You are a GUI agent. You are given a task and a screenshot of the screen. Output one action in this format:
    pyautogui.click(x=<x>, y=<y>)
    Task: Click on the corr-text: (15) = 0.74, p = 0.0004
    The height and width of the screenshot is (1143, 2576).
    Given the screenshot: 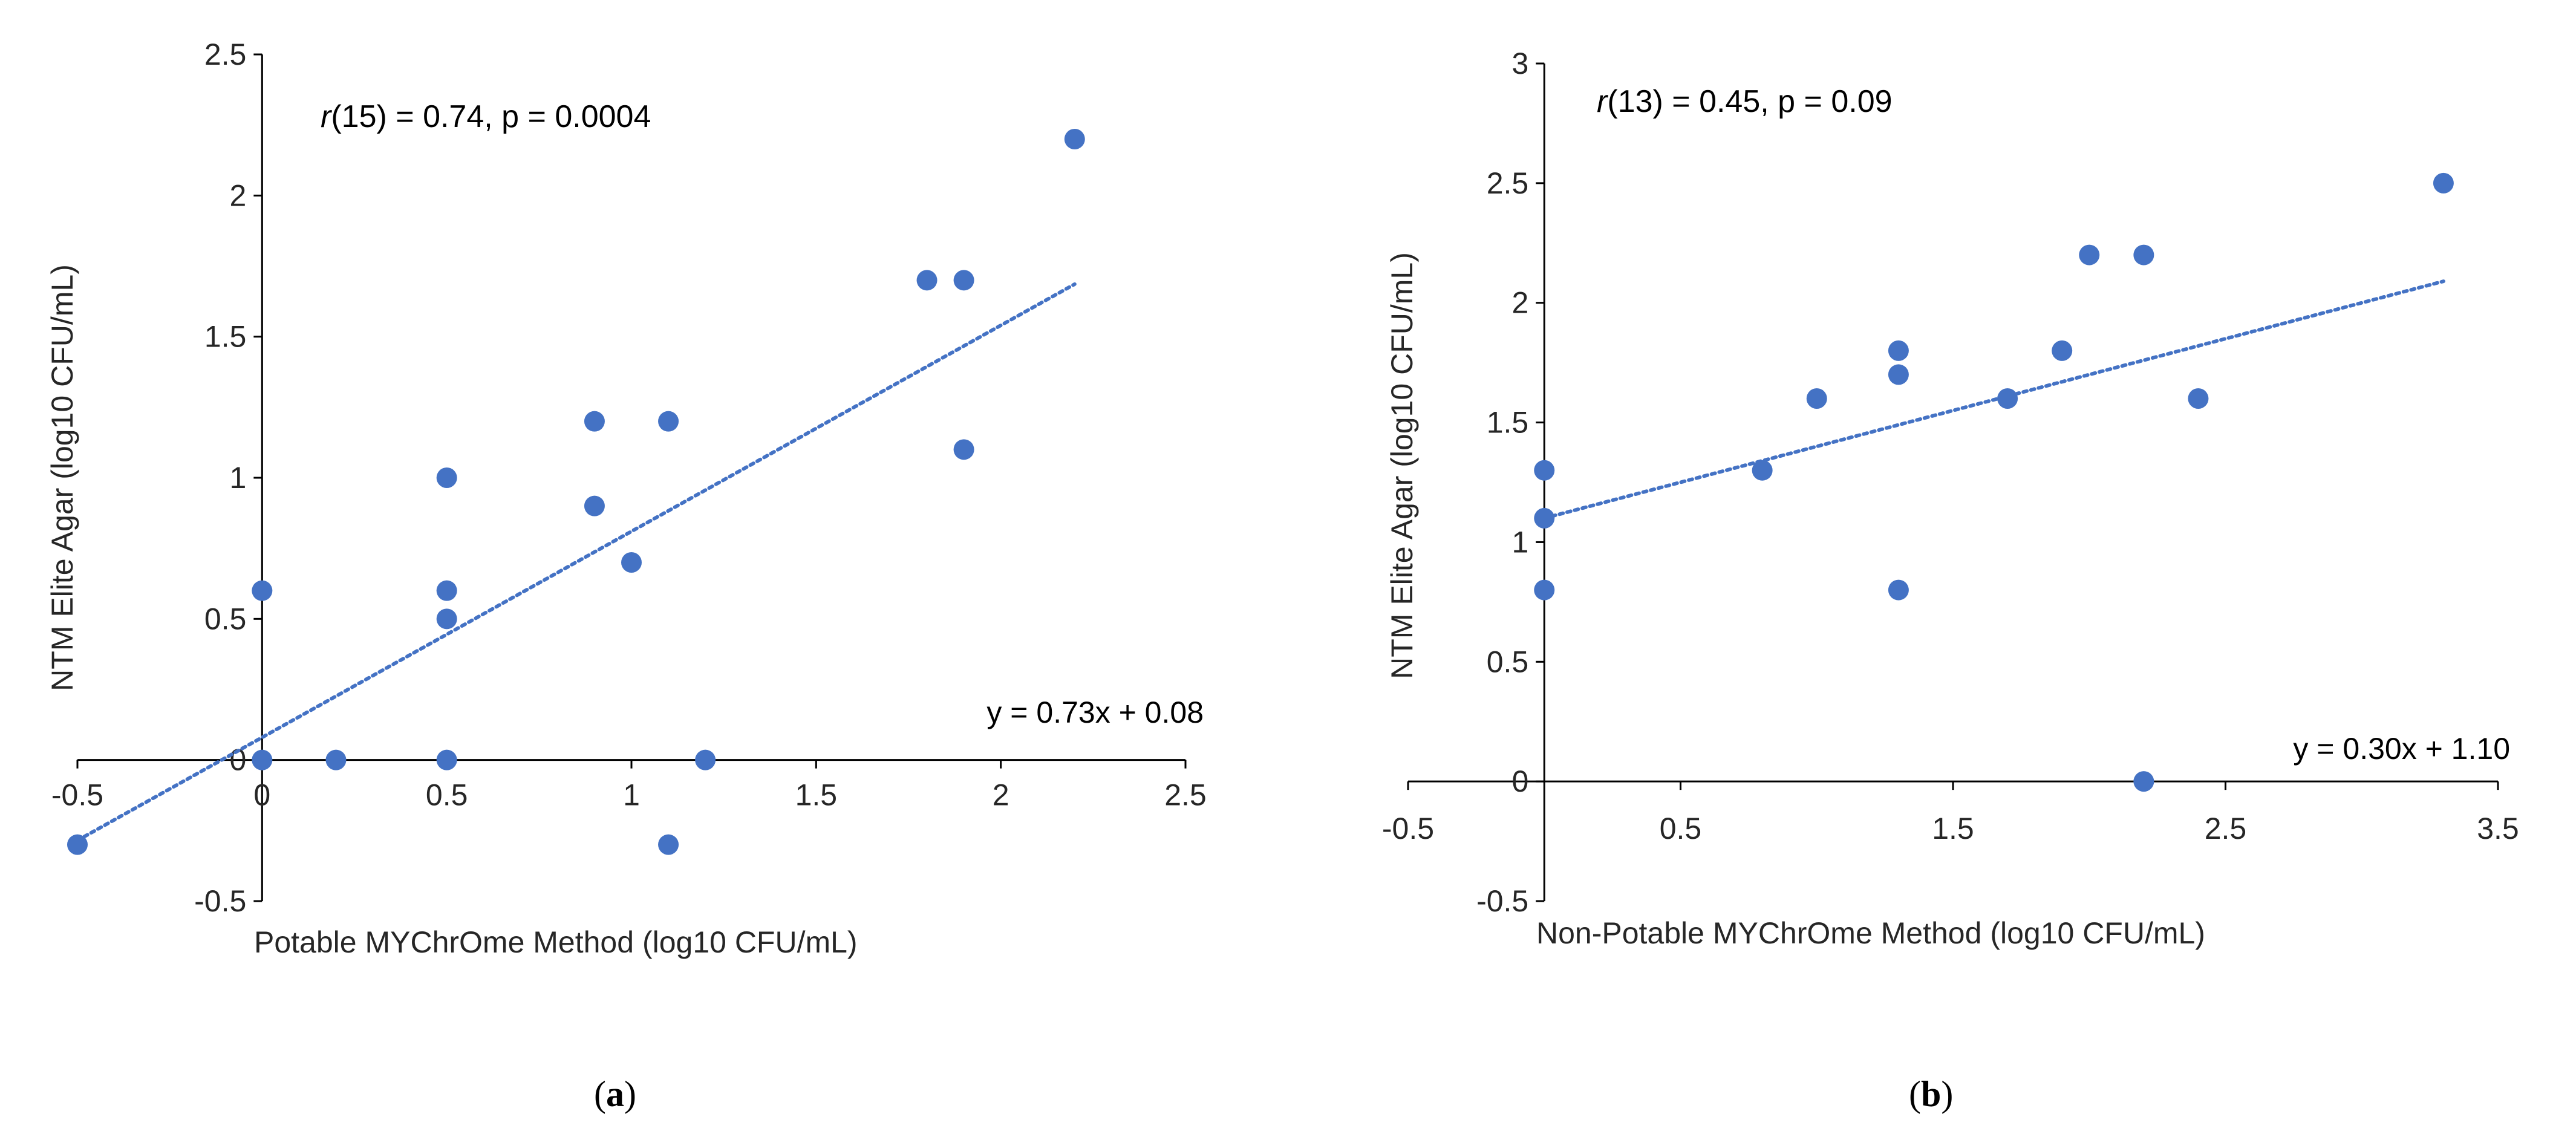 What is the action you would take?
    pyautogui.click(x=491, y=116)
    